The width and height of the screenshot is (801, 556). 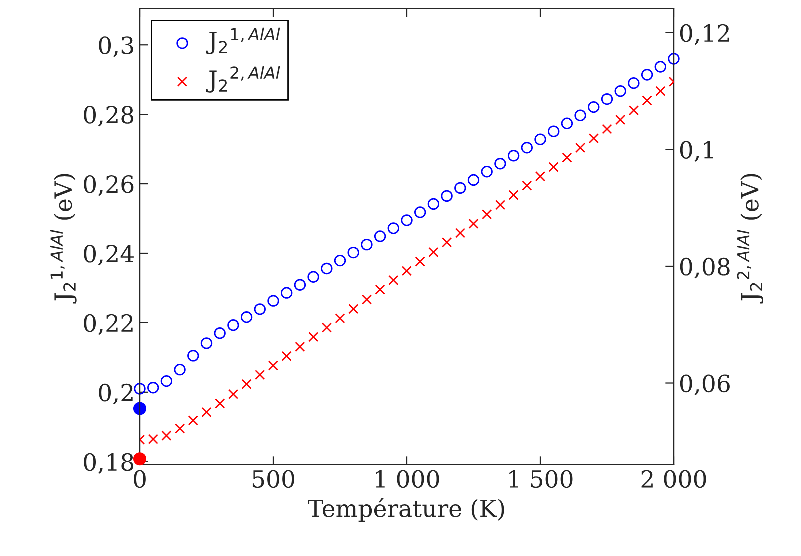 What do you see at coordinates (674, 479) in the screenshot?
I see `x-tick-label: 2 000` at bounding box center [674, 479].